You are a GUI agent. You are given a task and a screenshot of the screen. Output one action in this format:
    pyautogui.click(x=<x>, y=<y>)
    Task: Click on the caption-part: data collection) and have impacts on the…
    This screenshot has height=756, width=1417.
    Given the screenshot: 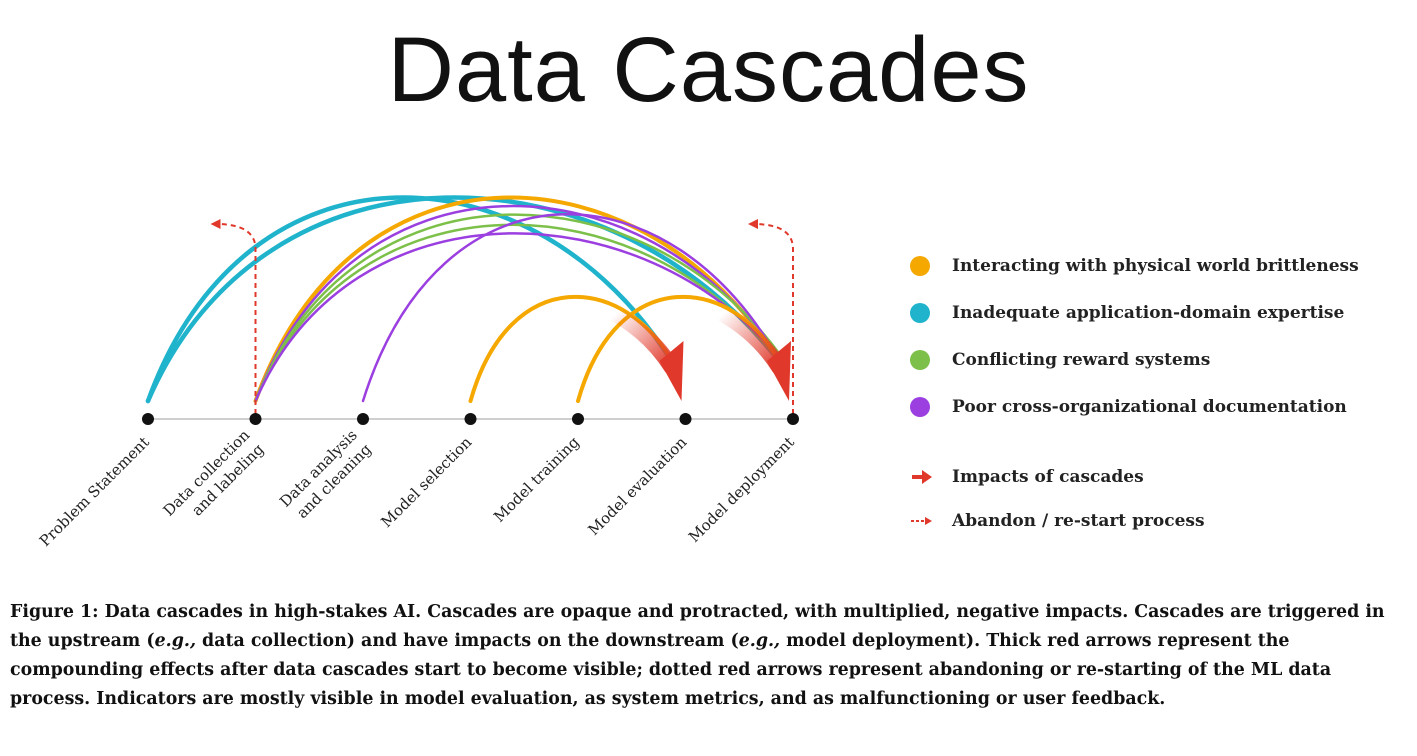 What is the action you would take?
    pyautogui.click(x=467, y=641)
    